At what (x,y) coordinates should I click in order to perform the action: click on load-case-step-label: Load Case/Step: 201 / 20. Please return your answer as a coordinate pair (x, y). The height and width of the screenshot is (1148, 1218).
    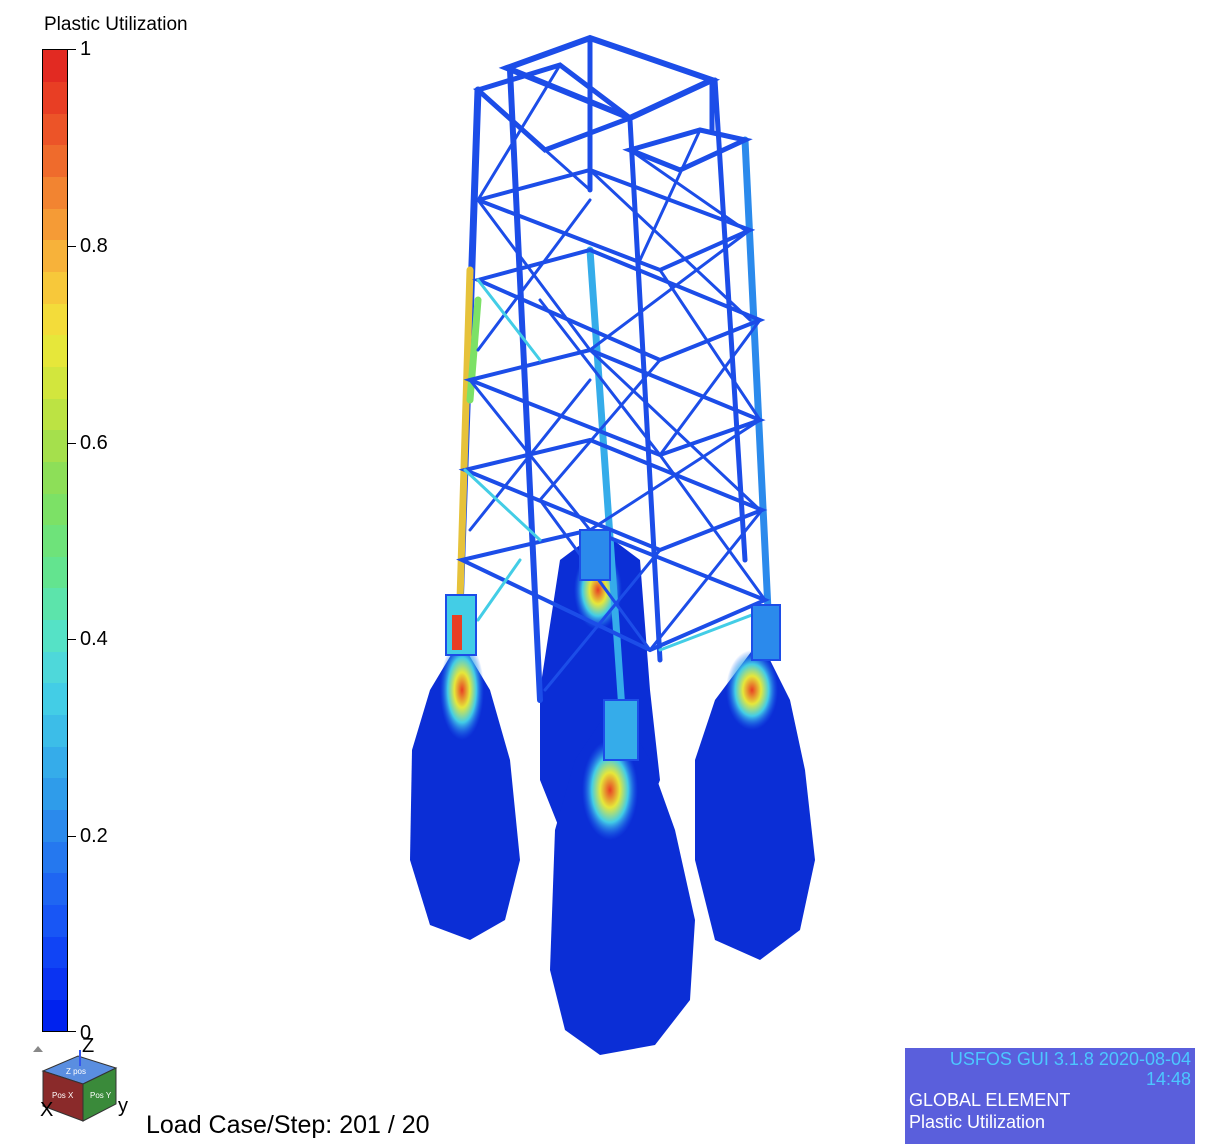
    Looking at the image, I should click on (288, 1125).